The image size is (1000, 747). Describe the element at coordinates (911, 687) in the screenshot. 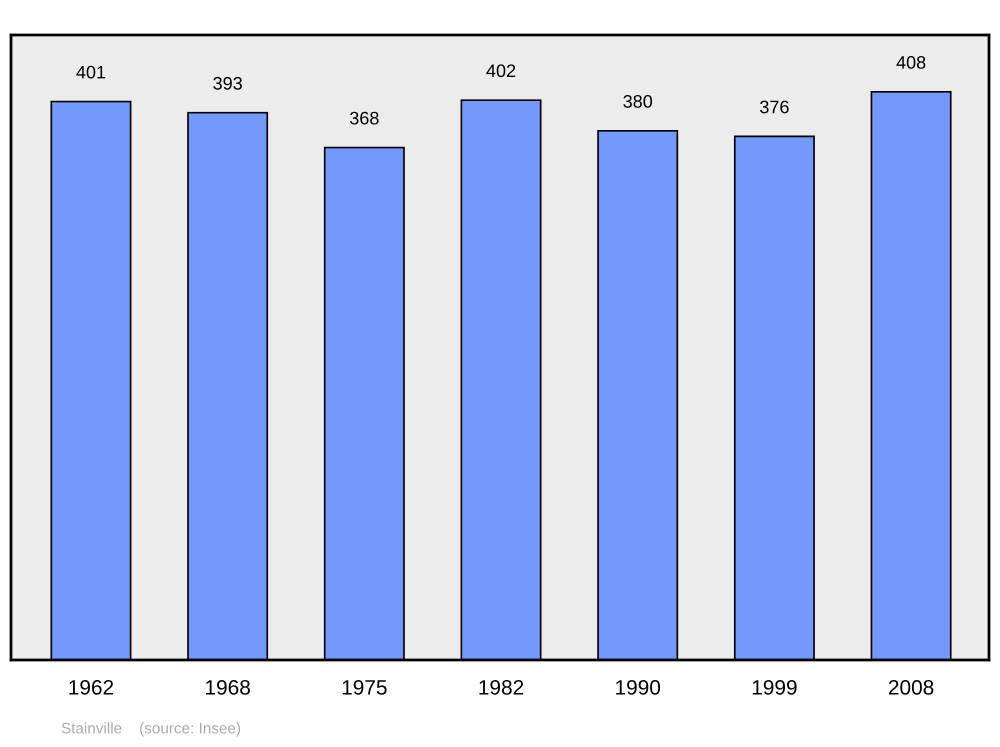

I see `x-tick-label: 2008` at that location.